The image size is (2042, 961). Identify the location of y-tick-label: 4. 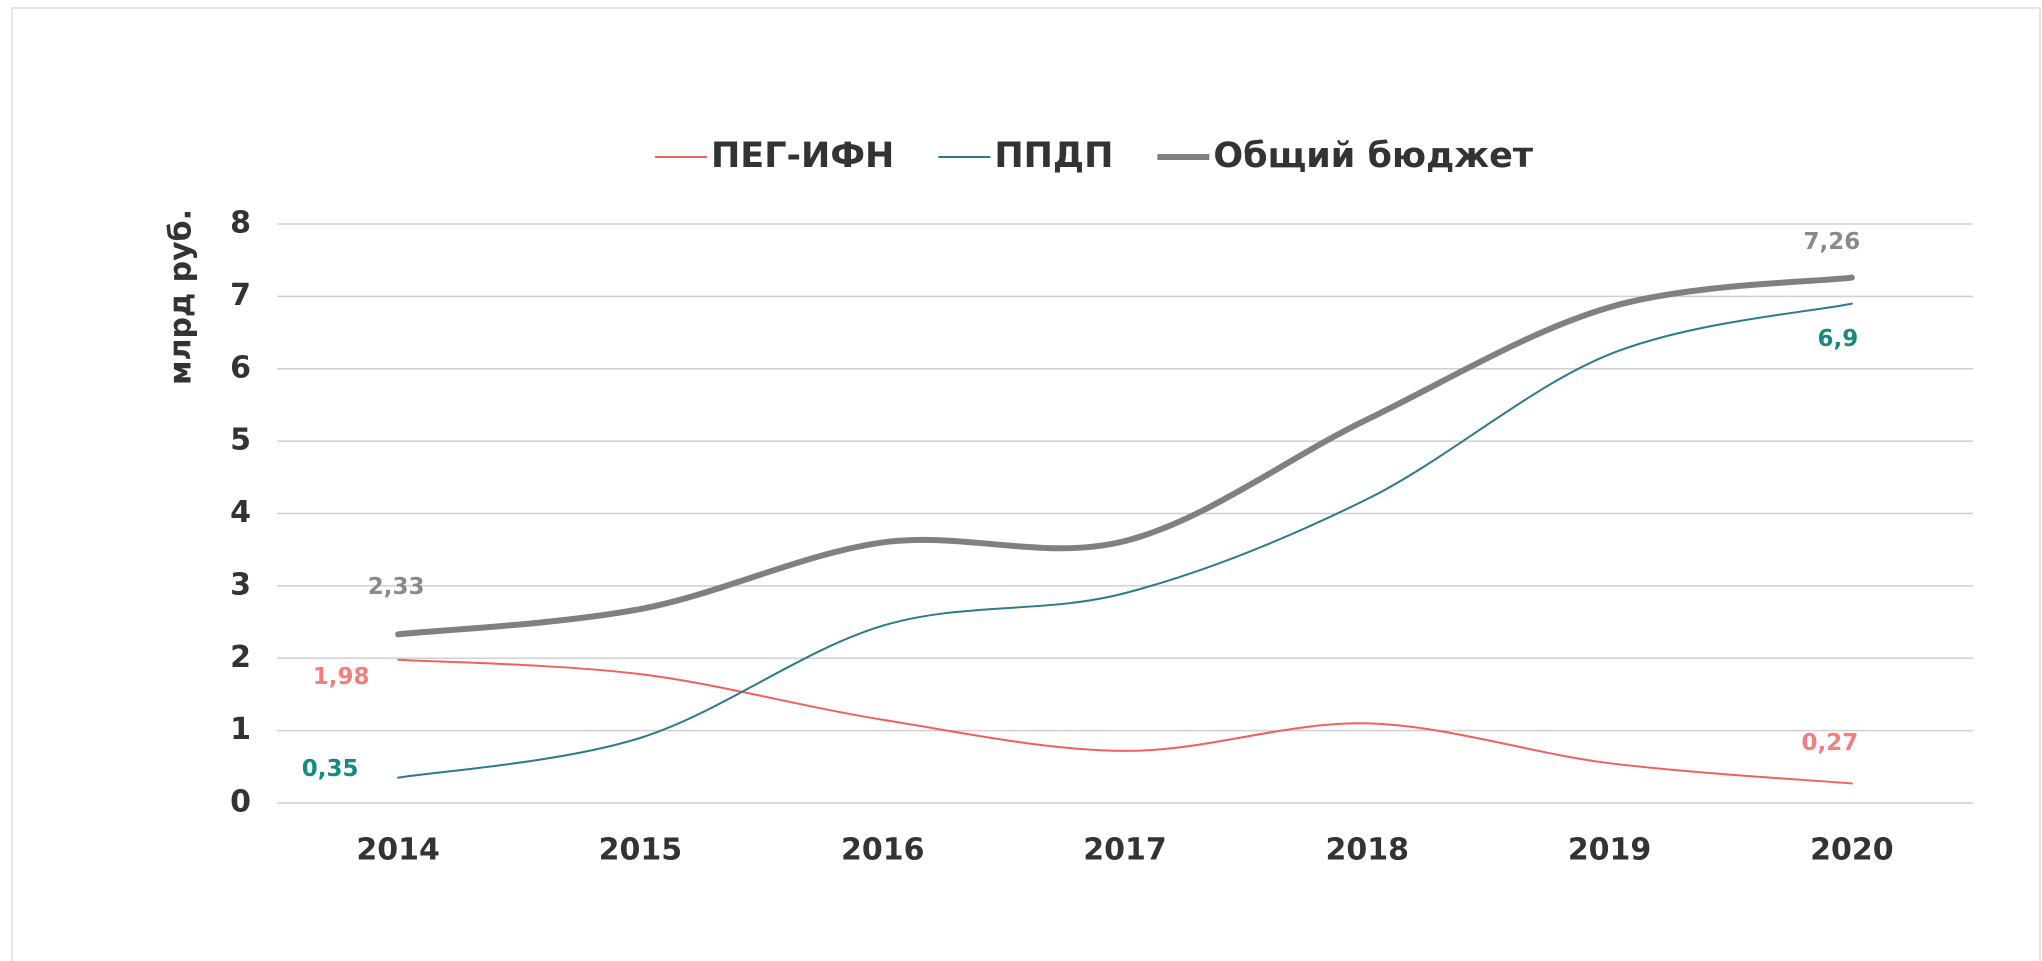
(240, 512).